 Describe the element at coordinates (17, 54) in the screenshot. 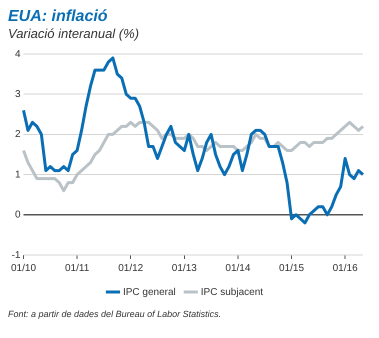

I see `y-tick-label: 4` at that location.